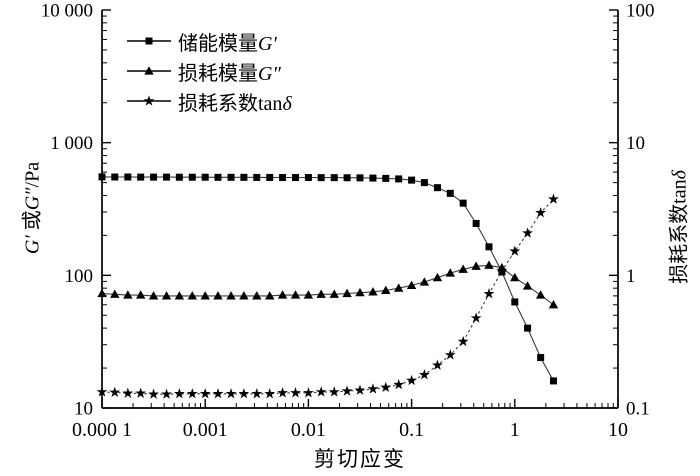 The width and height of the screenshot is (700, 476). Describe the element at coordinates (32, 199) in the screenshot. I see `left-axis-title-g-dblprime: G″` at that location.